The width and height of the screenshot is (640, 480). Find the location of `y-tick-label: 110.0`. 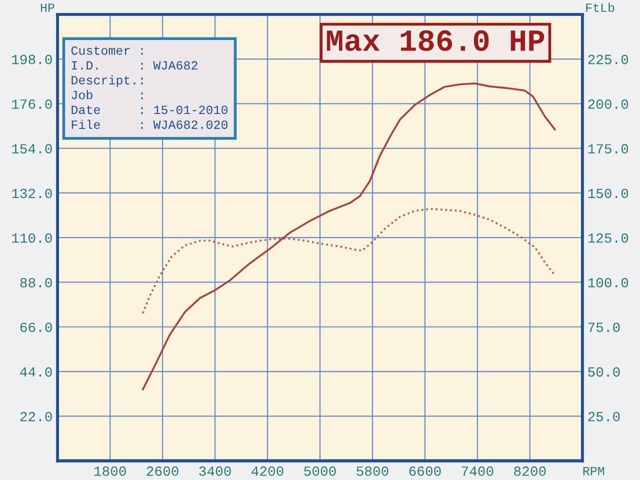

y-tick-label: 110.0 is located at coordinates (32, 238).